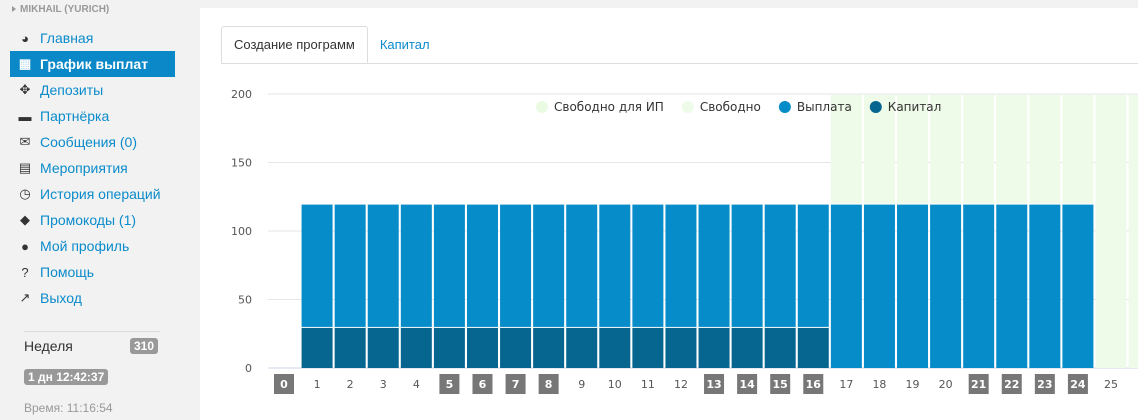 This screenshot has width=1138, height=420. I want to click on x-tick-label: 18, so click(879, 384).